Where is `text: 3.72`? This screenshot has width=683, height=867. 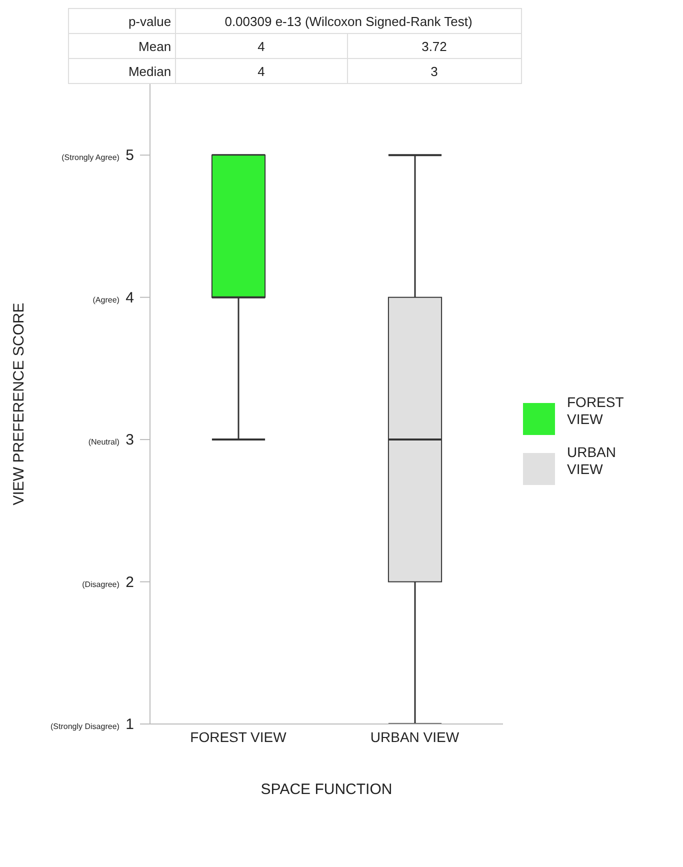
text: 3.72 is located at coordinates (434, 46).